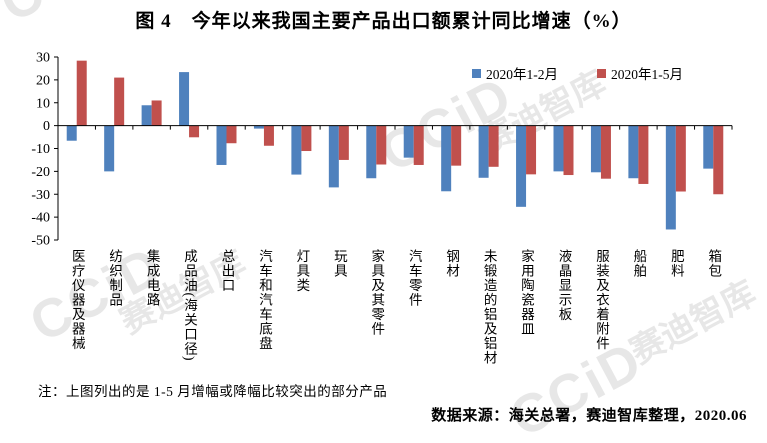 This screenshot has height=443, width=767. I want to click on category-label: 纺织制品, so click(115, 278).